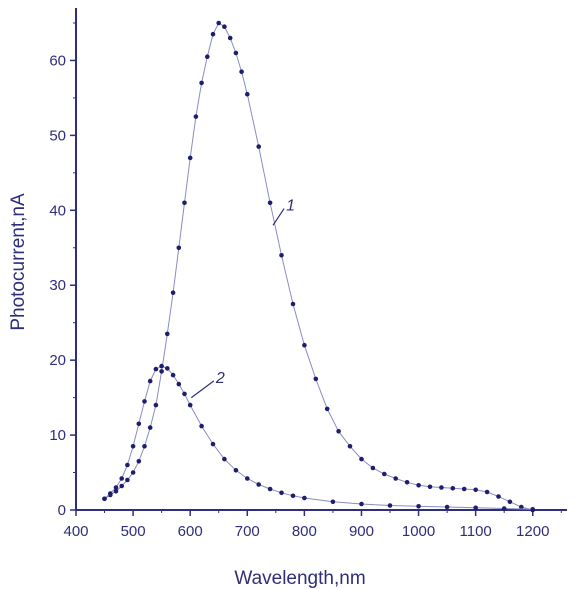  I want to click on curve-label-text: 1, so click(290, 206).